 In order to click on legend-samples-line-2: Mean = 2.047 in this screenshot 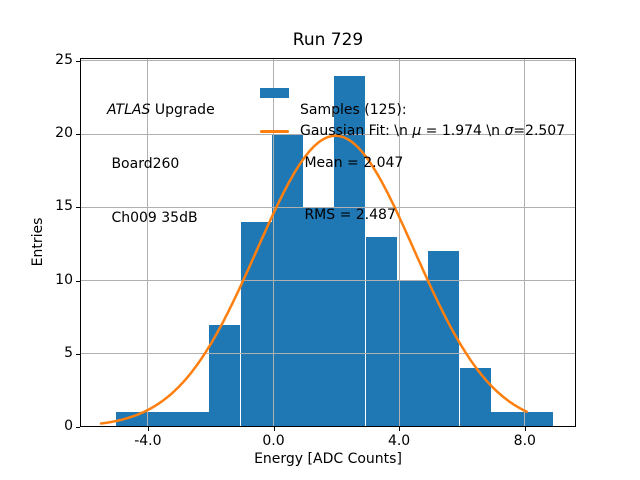, I will do `click(352, 162)`.